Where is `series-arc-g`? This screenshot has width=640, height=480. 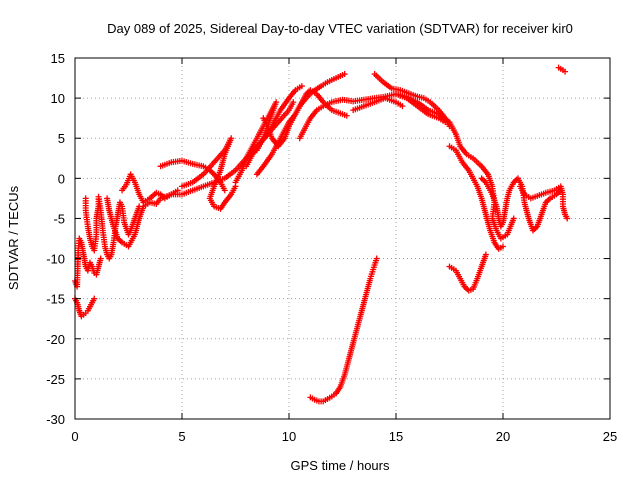
series-arc-g is located at coordinates (209, 173).